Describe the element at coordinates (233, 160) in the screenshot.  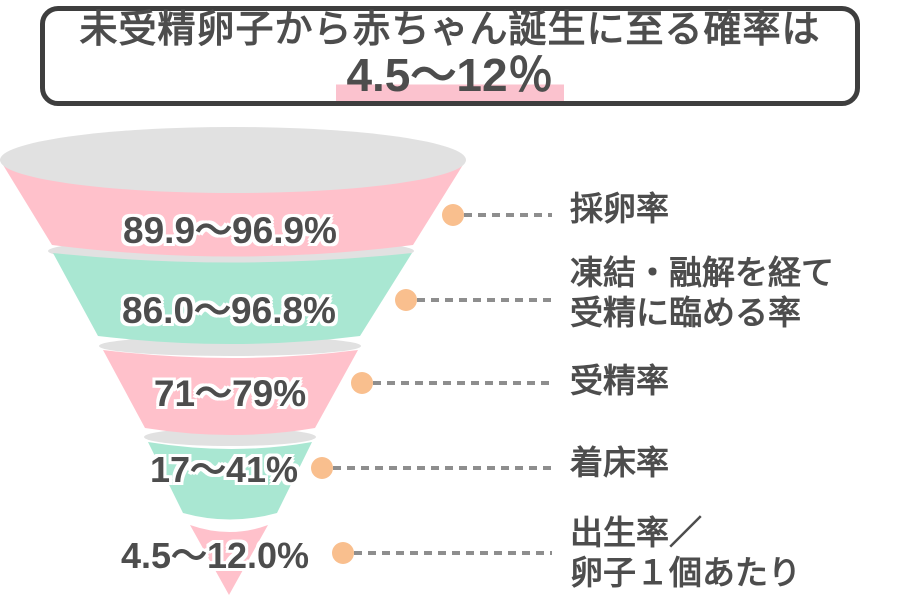
I see `funnel-top-opening` at that location.